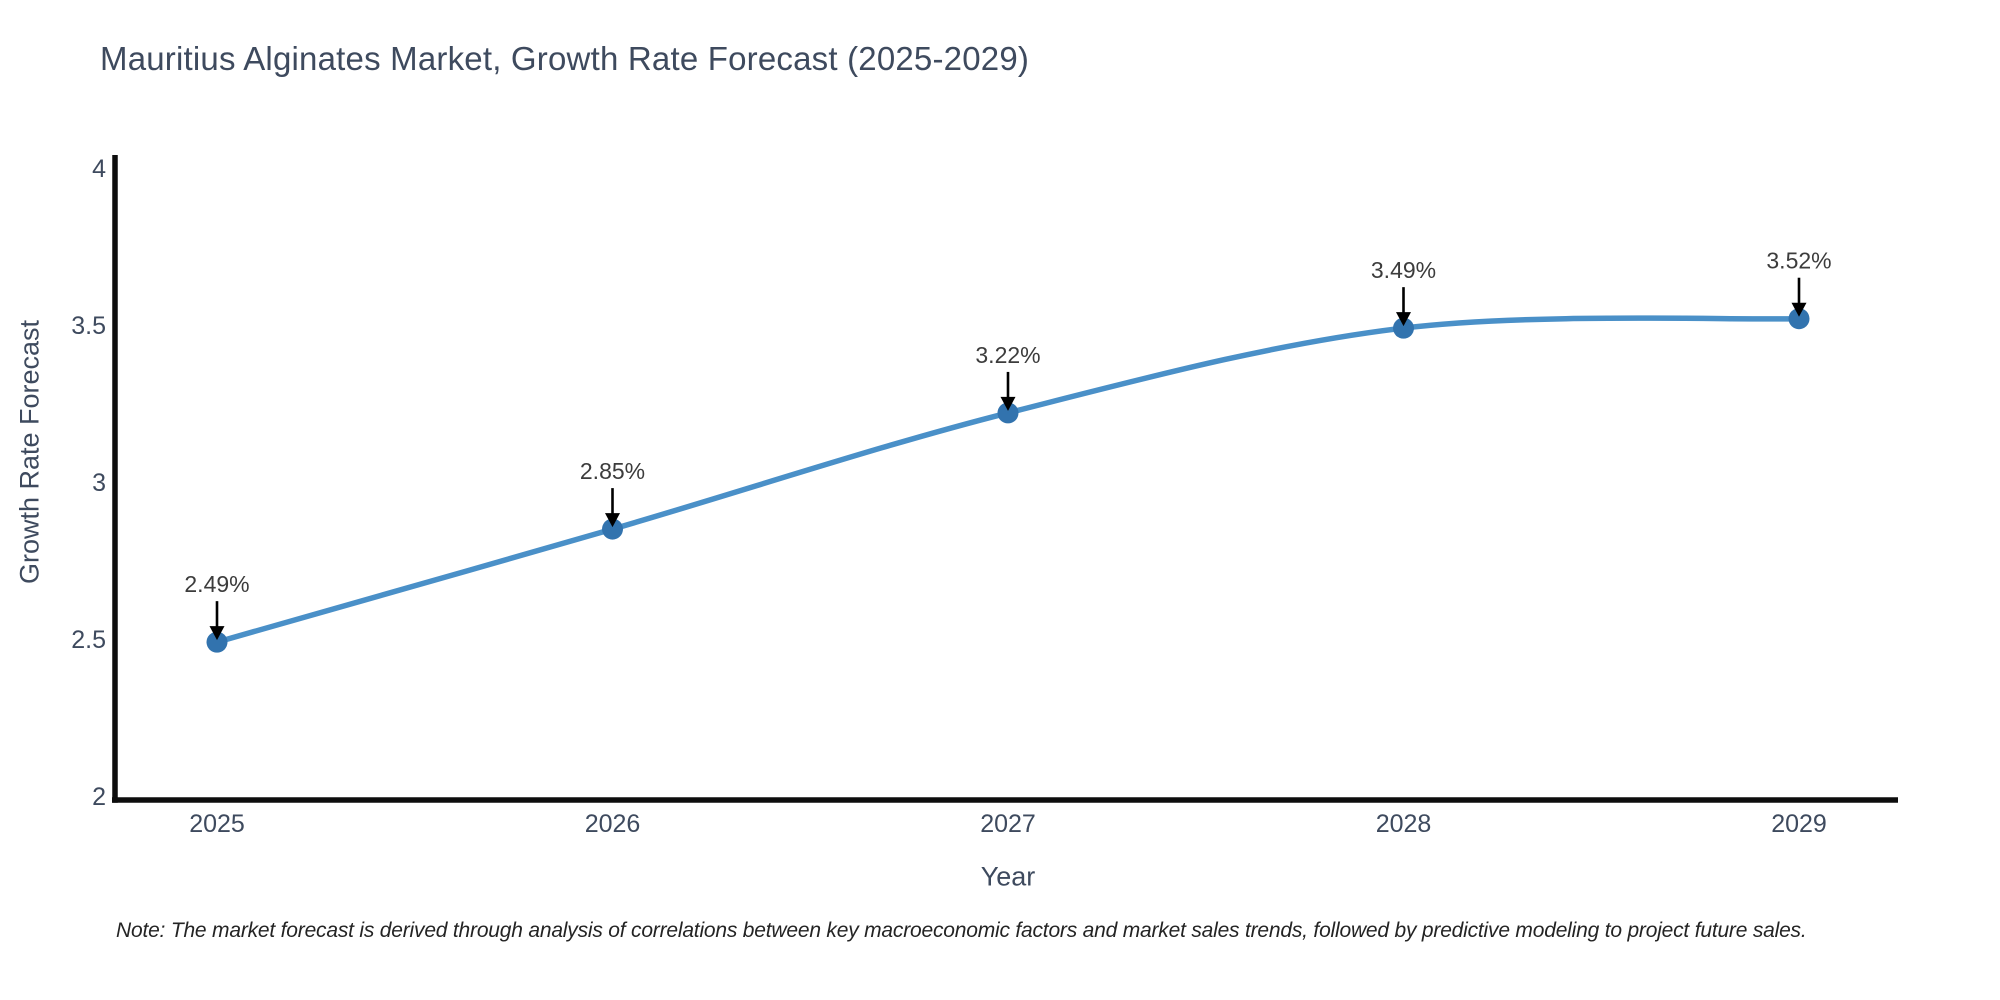  Describe the element at coordinates (217, 824) in the screenshot. I see `x-tick-label: 2025` at that location.